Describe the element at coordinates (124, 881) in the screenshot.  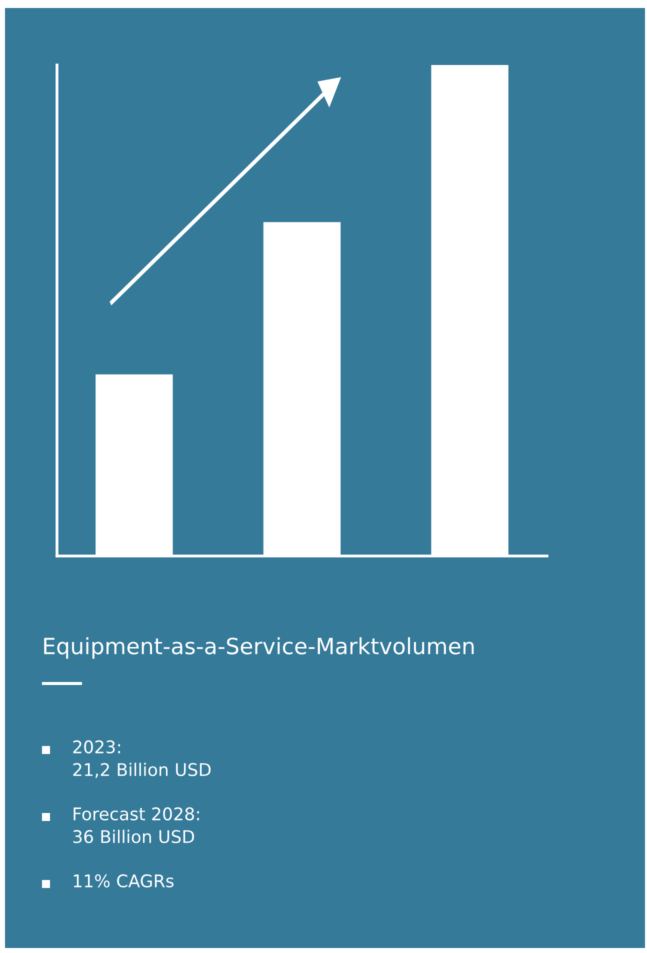
I see `text: 11% CAGRs` at that location.